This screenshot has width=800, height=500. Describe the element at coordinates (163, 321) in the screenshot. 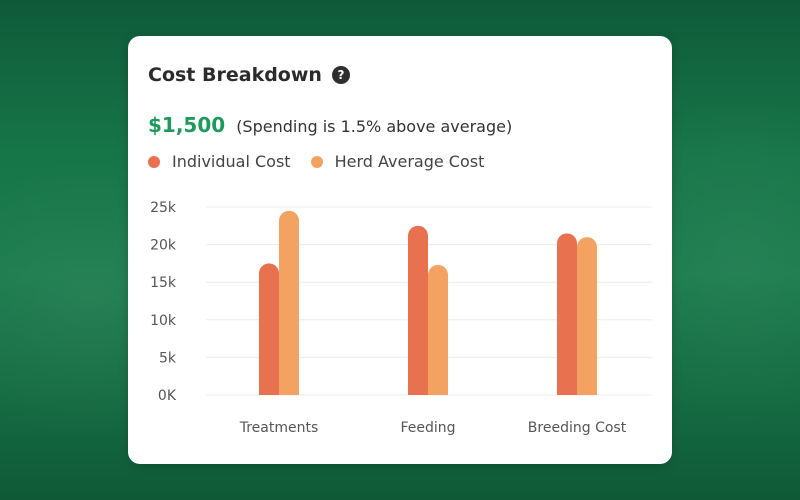

I see `y-tick-label: 10k` at that location.